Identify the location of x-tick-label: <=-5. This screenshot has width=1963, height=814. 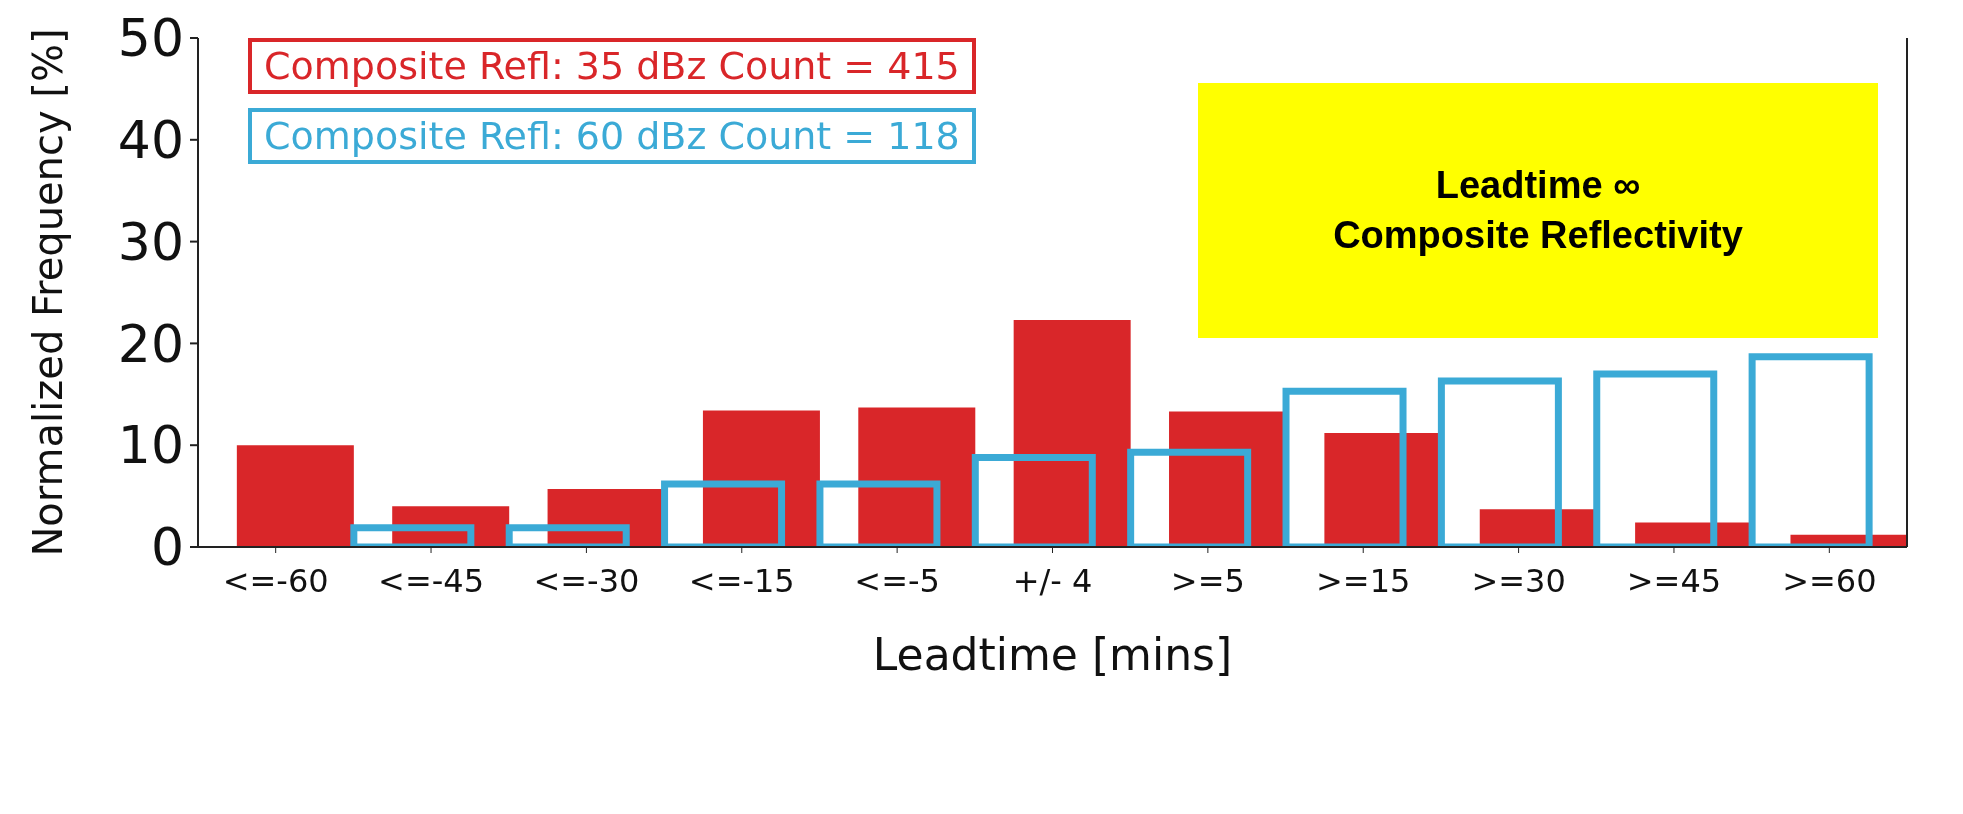
(897, 580).